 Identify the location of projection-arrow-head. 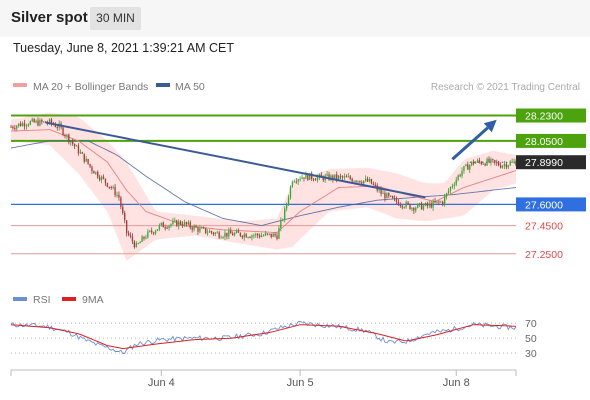
(490, 126).